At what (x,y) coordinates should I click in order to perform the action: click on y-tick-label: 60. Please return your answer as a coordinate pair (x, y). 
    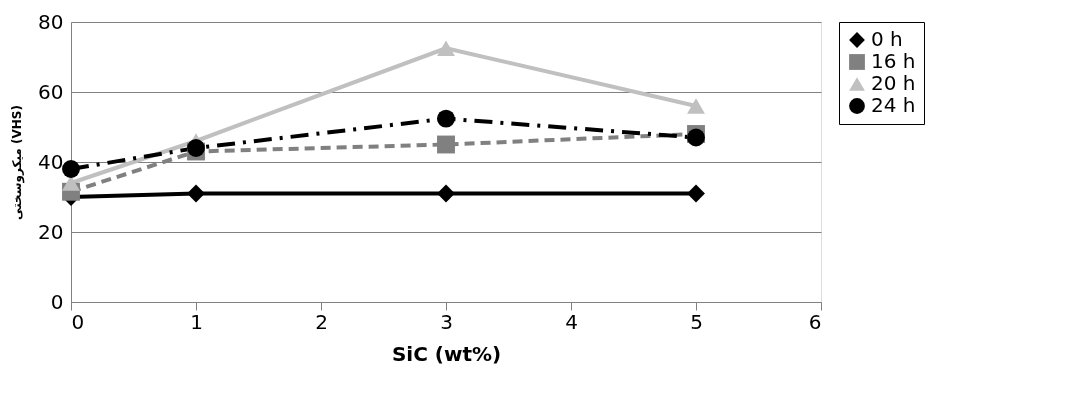
    Looking at the image, I should click on (51, 91).